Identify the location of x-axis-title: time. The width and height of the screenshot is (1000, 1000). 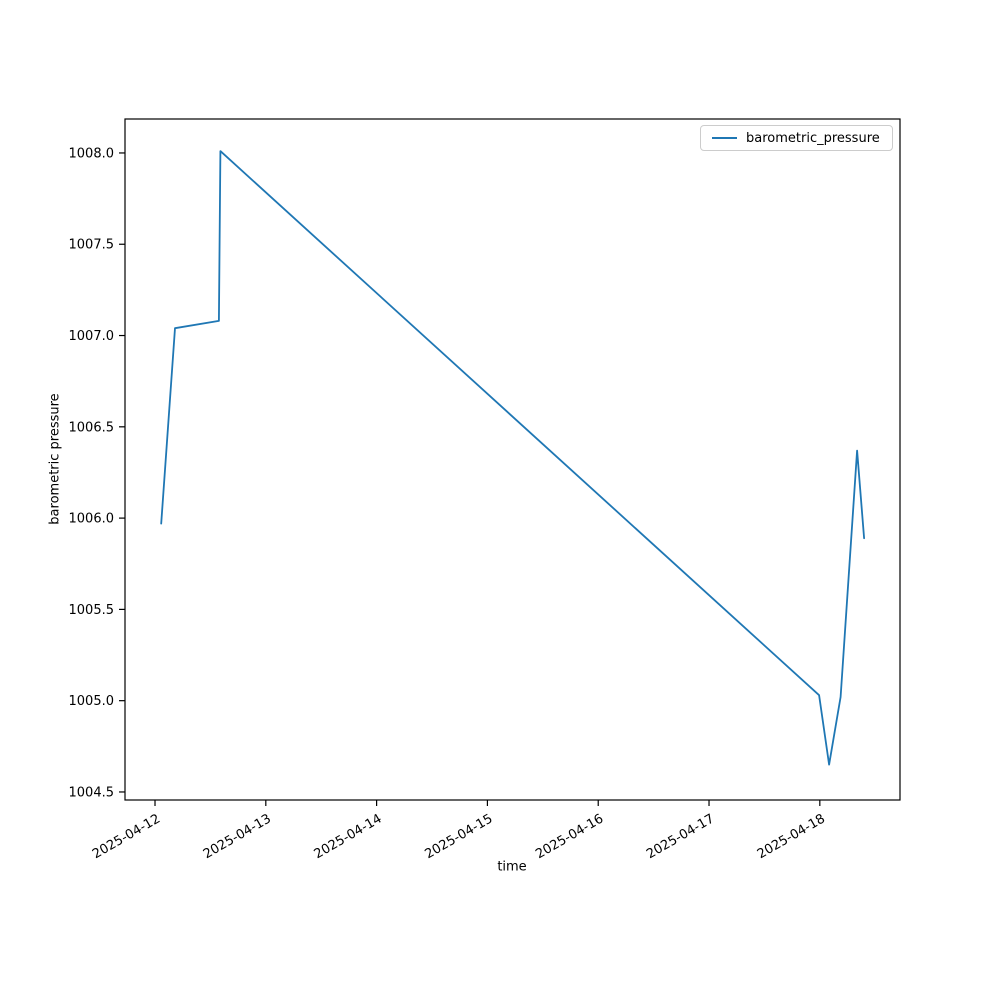
(512, 867).